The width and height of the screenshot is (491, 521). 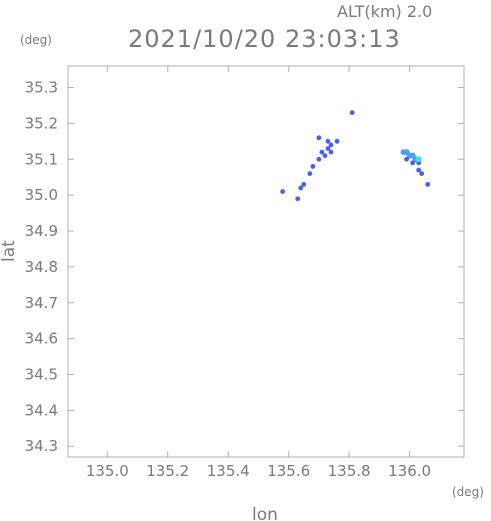 I want to click on x-tick-label: 135.4, so click(x=228, y=471).